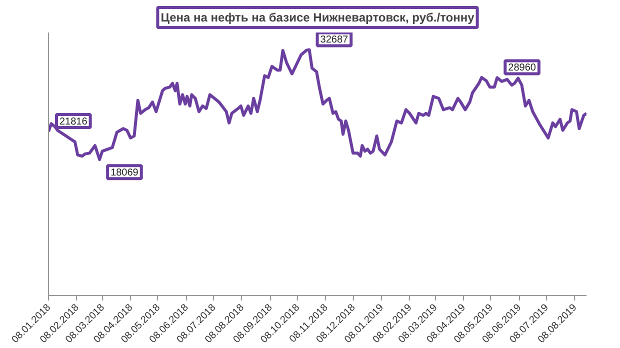 Image resolution: width=620 pixels, height=348 pixels. I want to click on annotation: 28960, so click(522, 68).